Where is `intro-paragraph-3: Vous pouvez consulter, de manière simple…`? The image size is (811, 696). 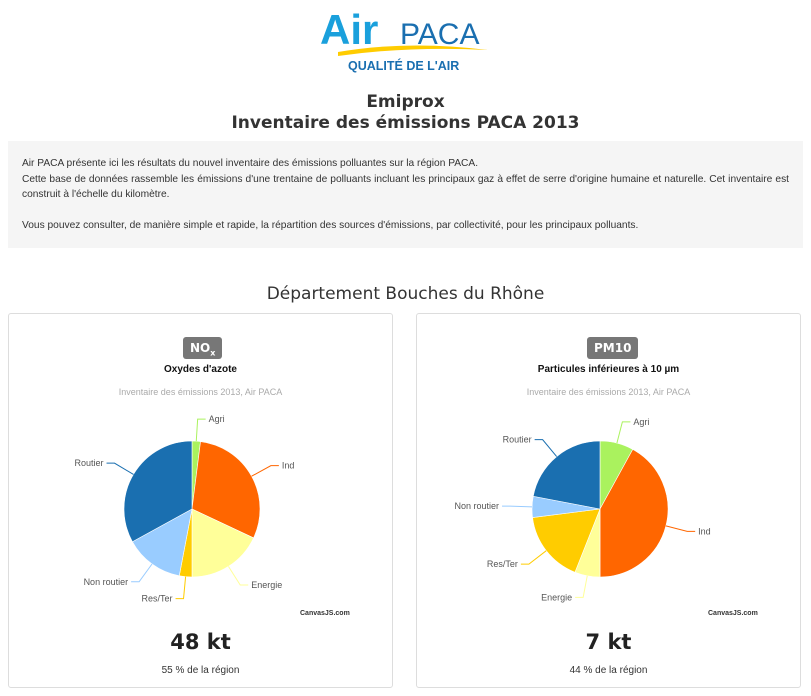
intro-paragraph-3: Vous pouvez consulter, de manière simple… is located at coordinates (330, 225).